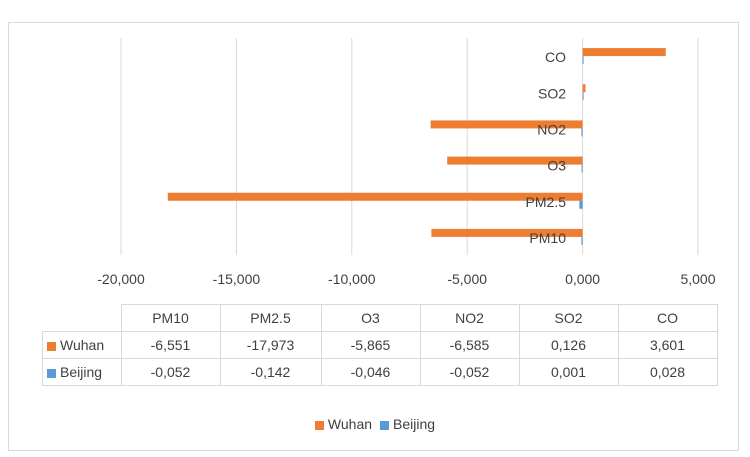  I want to click on data-table-cell: -17,973, so click(270, 345).